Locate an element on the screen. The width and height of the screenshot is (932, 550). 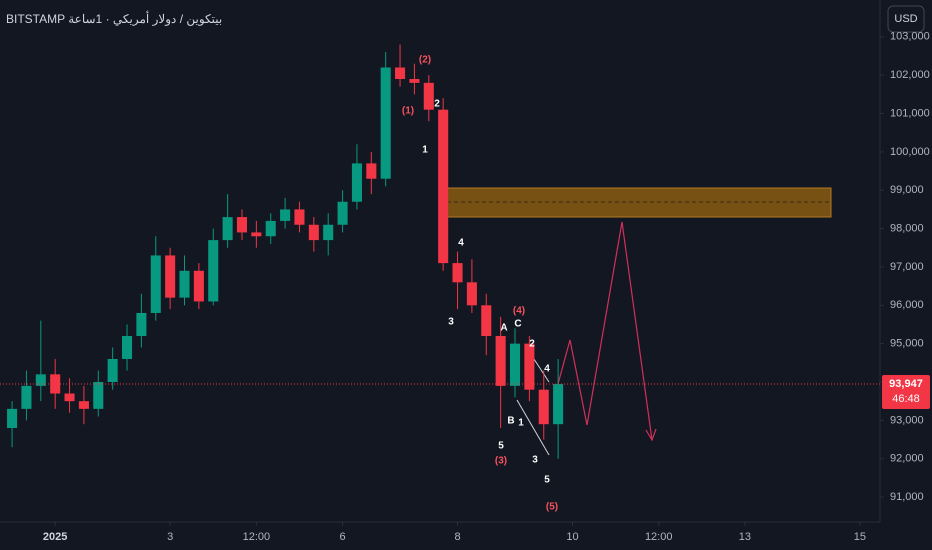
y-tick-label: 97,000 is located at coordinates (907, 267).